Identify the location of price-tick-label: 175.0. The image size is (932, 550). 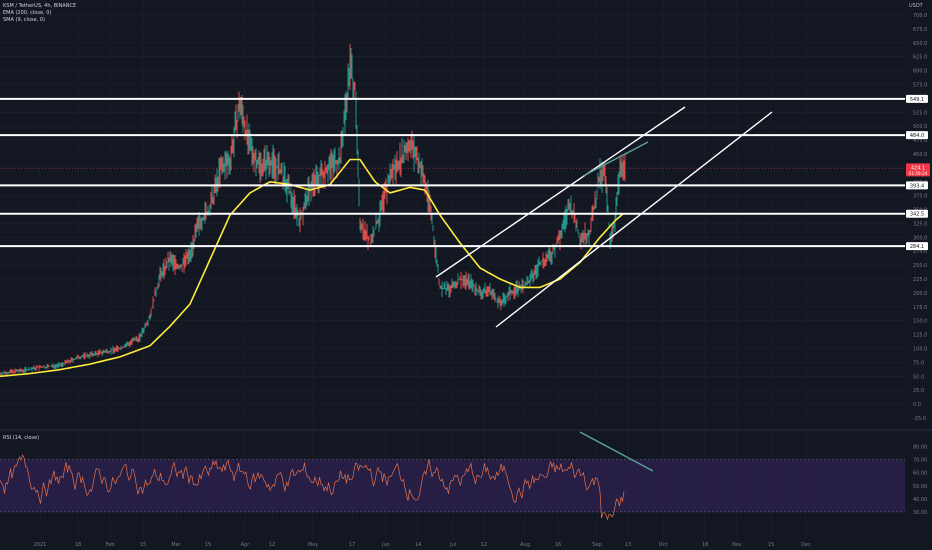
(920, 308).